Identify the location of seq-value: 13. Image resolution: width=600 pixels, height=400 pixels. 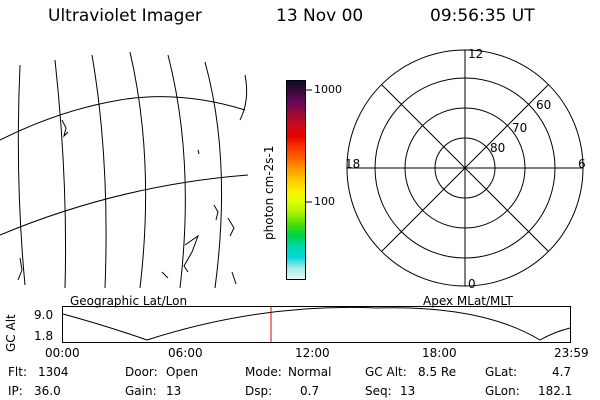
(408, 391).